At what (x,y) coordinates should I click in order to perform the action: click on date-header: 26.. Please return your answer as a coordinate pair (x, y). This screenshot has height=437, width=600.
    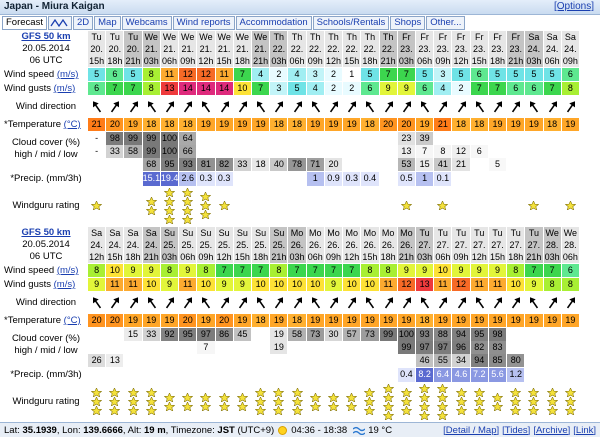
    Looking at the image, I should click on (315, 245).